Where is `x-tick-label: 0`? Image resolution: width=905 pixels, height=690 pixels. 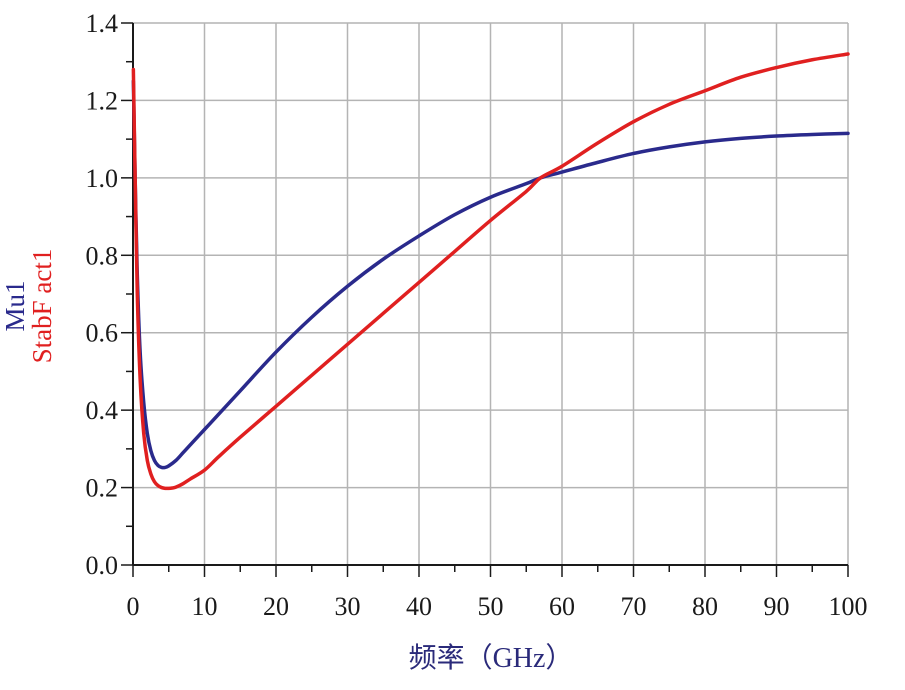
x-tick-label: 0 is located at coordinates (133, 606).